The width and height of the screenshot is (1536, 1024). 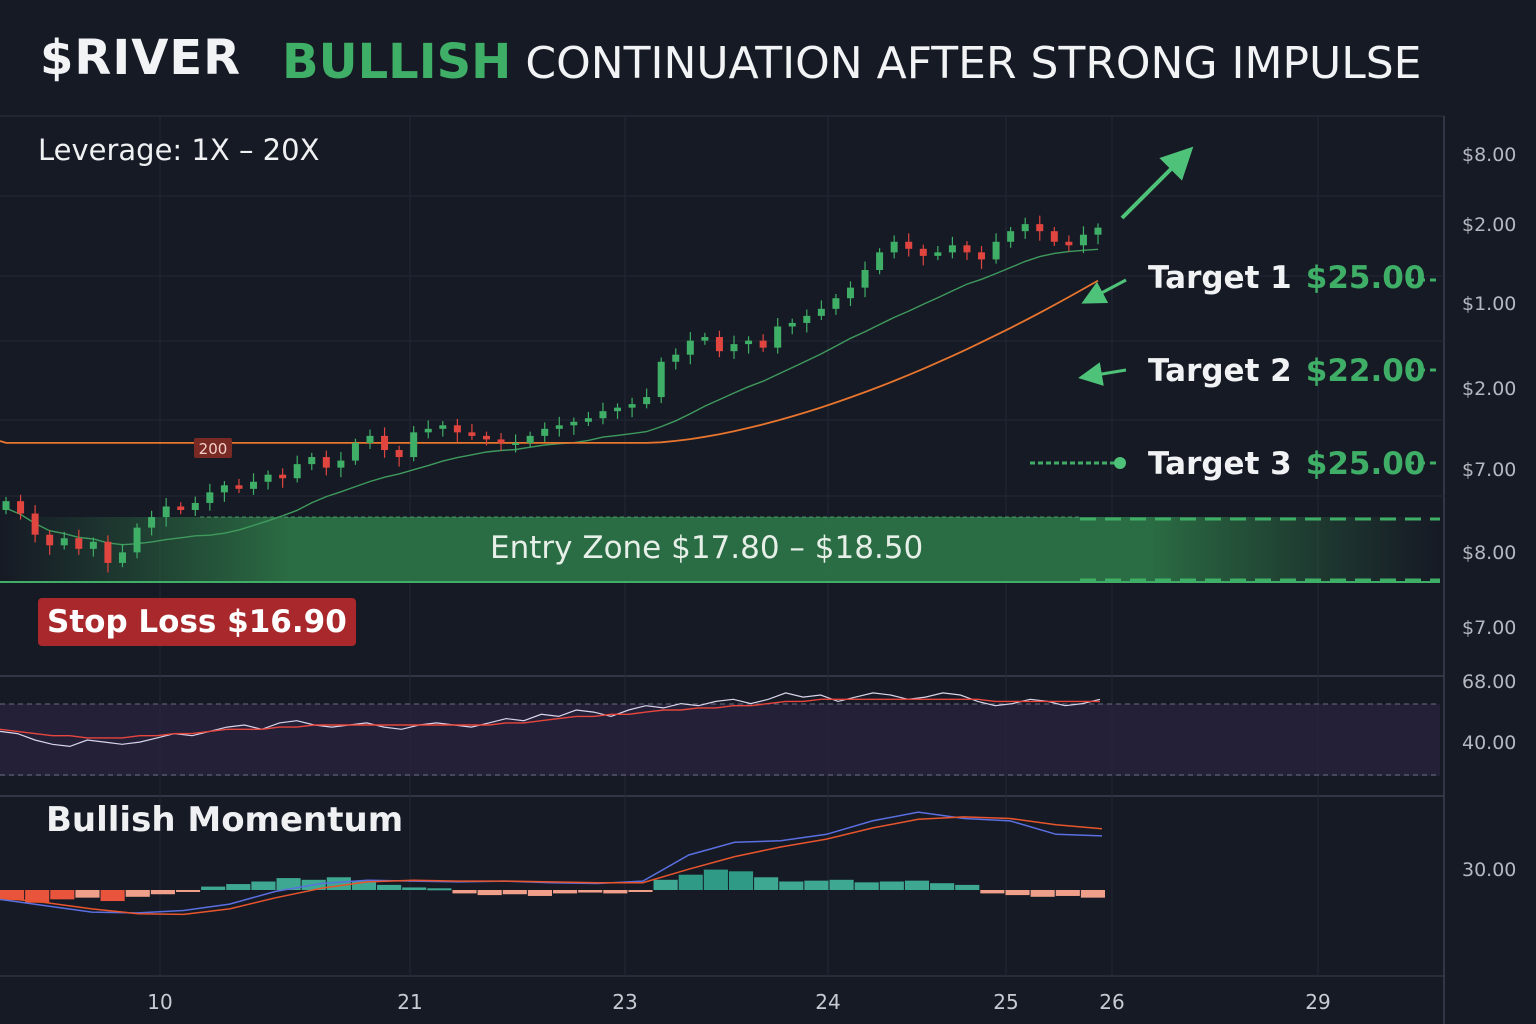 I want to click on headline: BULLISH CONTINUATION AFTER STRONG IMPULSE, so click(x=851, y=62).